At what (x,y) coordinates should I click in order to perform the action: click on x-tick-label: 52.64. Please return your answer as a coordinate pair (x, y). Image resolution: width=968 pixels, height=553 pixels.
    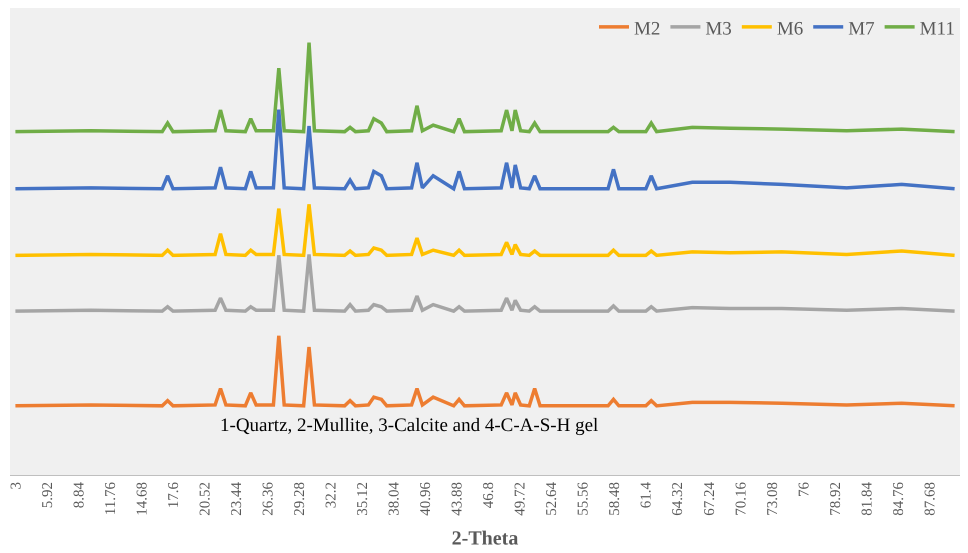
    Looking at the image, I should click on (552, 499).